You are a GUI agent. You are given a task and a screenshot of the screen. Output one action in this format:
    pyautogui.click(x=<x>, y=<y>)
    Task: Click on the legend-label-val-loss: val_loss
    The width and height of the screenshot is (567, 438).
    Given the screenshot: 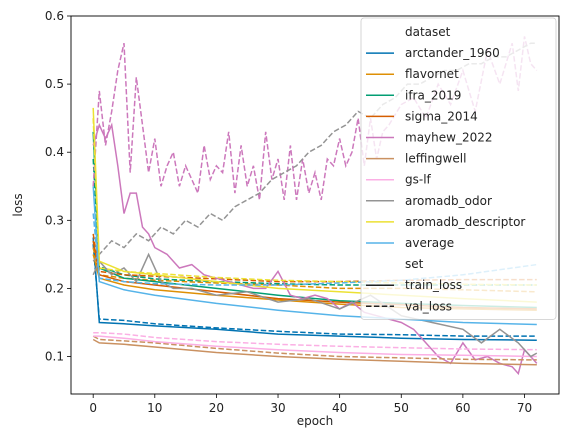 What is the action you would take?
    pyautogui.click(x=428, y=306)
    